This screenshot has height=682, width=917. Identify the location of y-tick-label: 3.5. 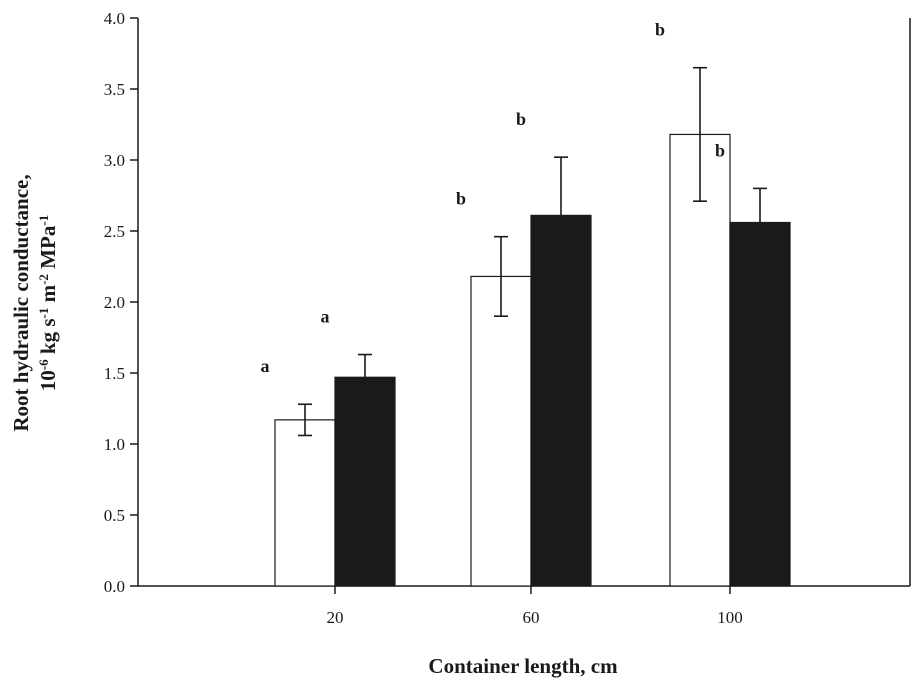
(114, 89).